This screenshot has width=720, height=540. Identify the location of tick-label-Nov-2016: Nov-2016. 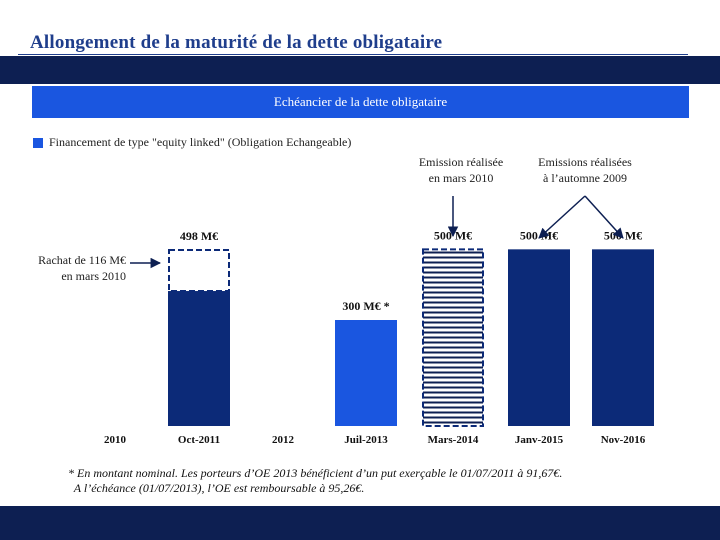
(623, 440).